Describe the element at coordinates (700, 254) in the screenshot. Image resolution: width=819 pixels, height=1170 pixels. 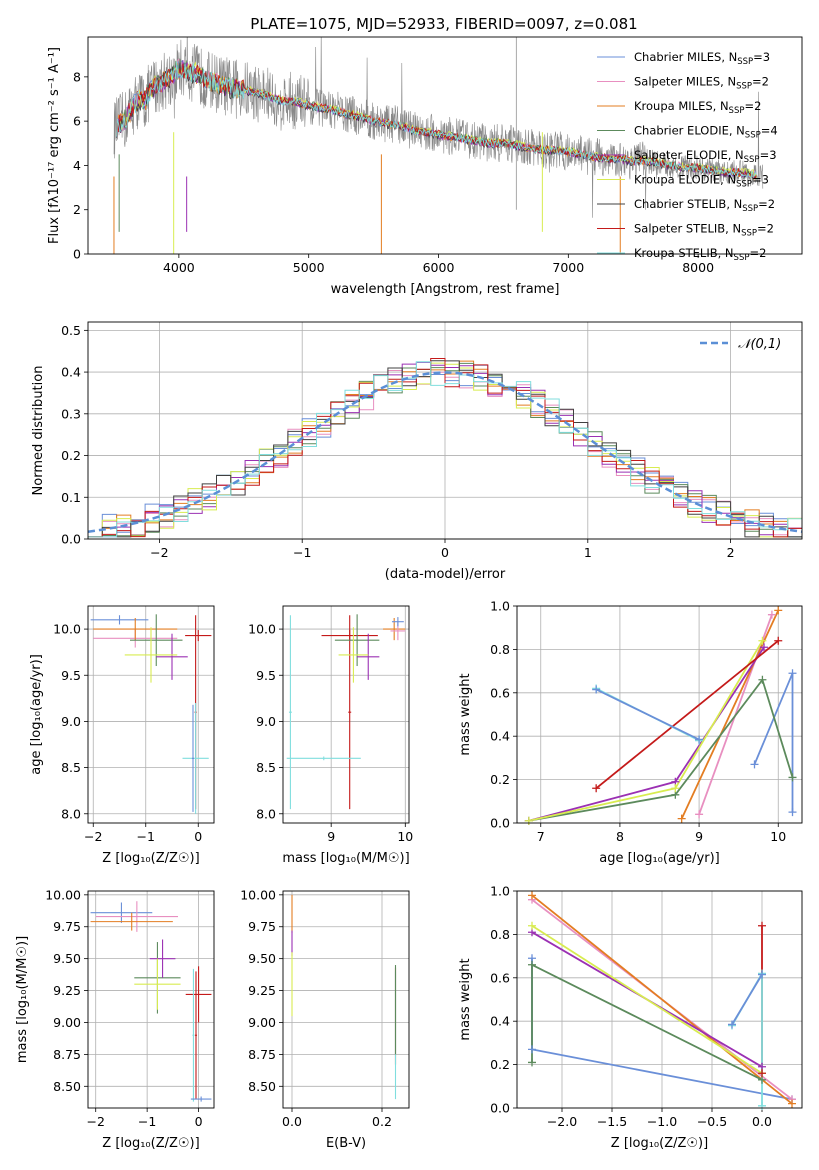
I see `legend-label: Kroupa STELIB, NSSP=2` at that location.